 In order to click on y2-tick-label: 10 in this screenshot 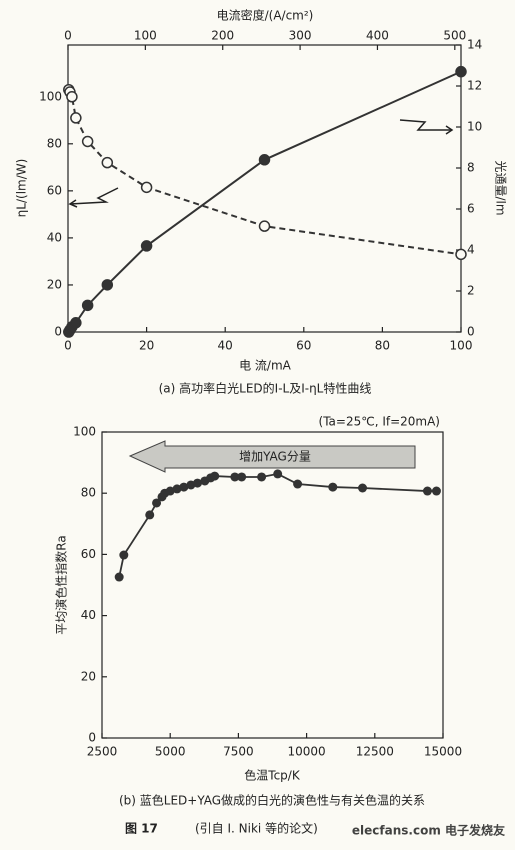, I will do `click(474, 127)`.